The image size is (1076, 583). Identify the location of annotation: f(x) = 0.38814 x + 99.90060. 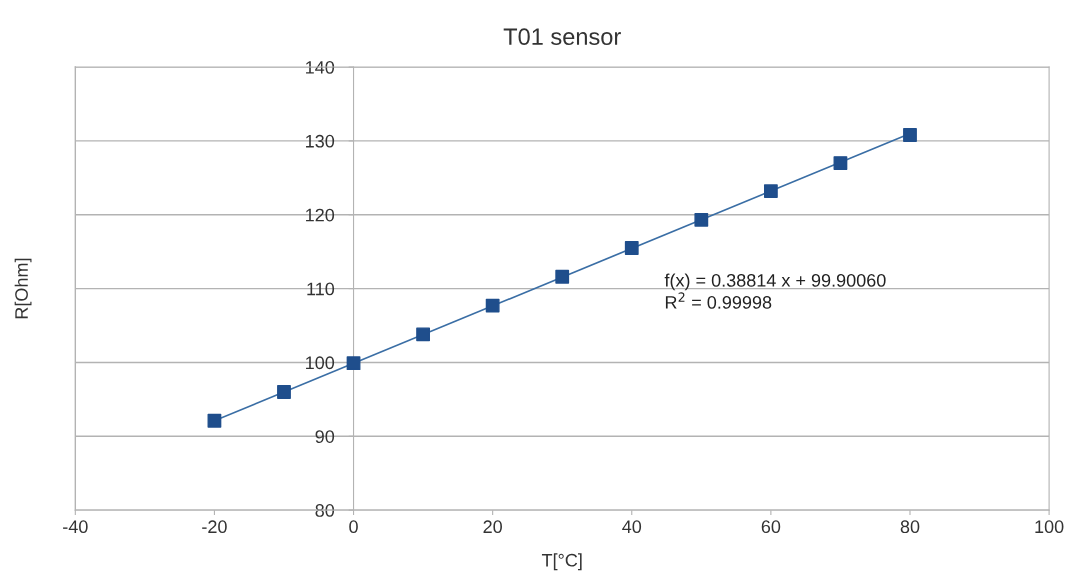
(775, 282).